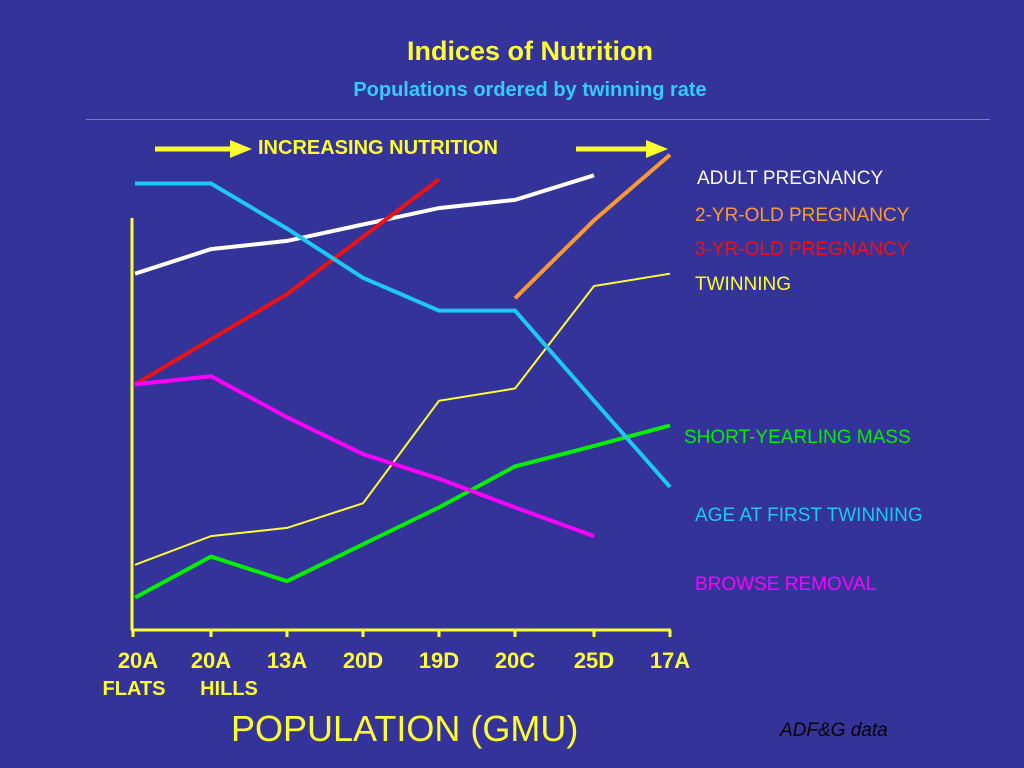 Image resolution: width=1024 pixels, height=768 pixels. What do you see at coordinates (797, 437) in the screenshot?
I see `series-label-short-yearling-mass: SHORT-YEARLING MASS` at bounding box center [797, 437].